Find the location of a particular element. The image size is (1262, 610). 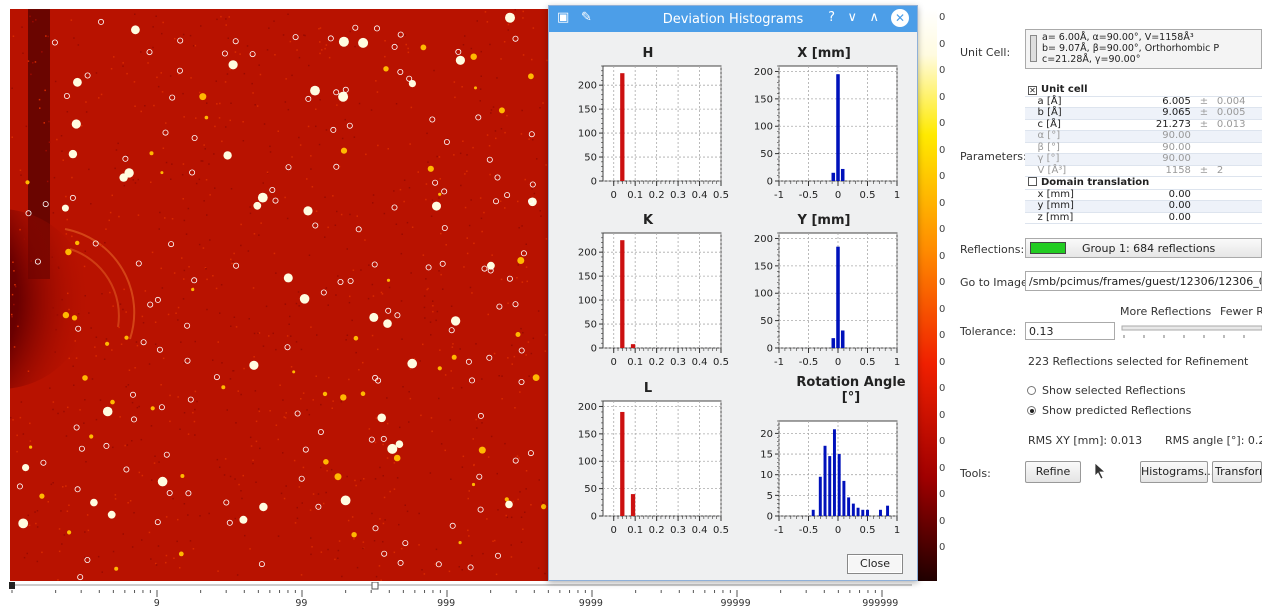

pin-icon: ✎ is located at coordinates (586, 17).